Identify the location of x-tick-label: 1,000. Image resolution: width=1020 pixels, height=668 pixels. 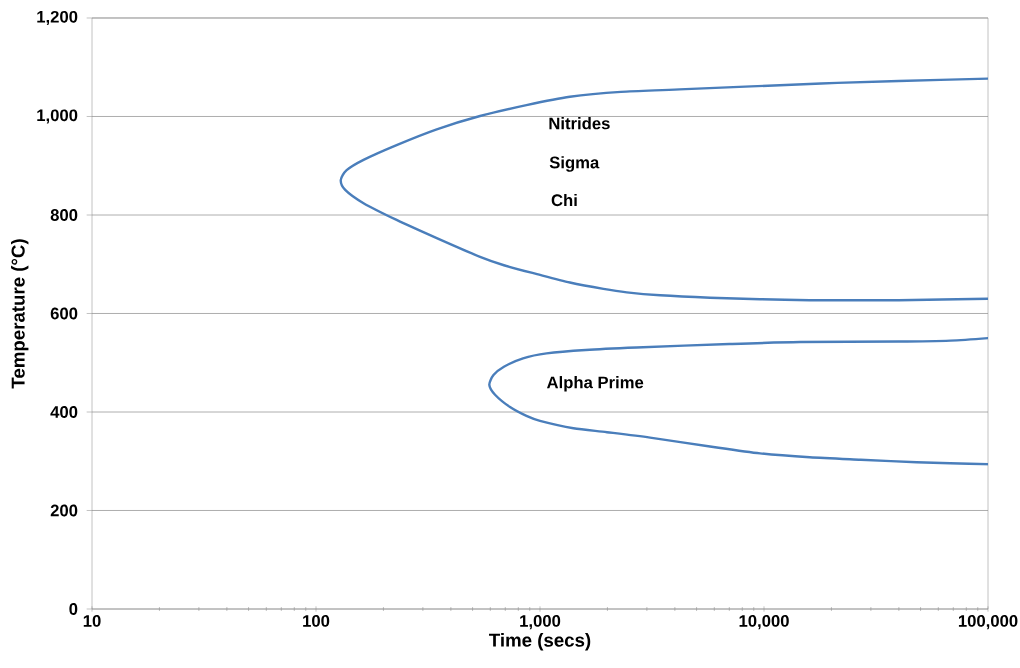
(540, 622).